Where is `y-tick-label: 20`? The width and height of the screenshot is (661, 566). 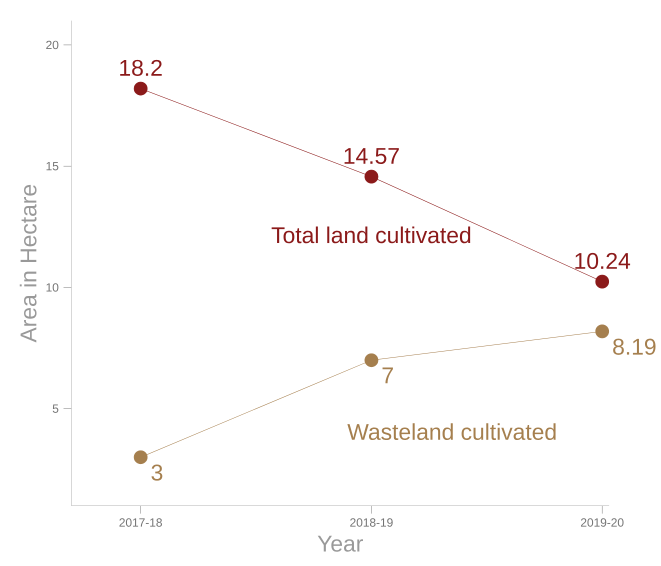 y-tick-label: 20 is located at coordinates (52, 45).